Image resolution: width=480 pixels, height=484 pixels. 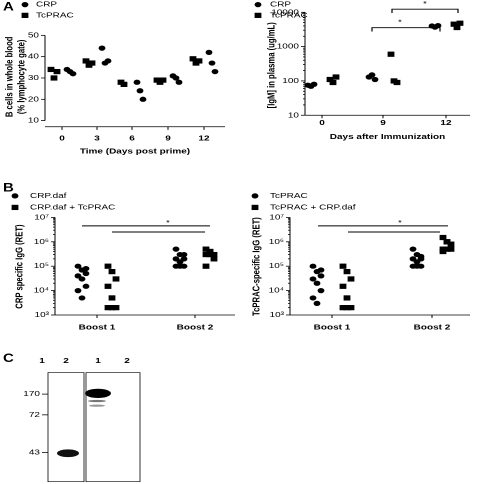 What do you see at coordinates (33, 34) in the screenshot?
I see `y-tick-label: 50` at bounding box center [33, 34].